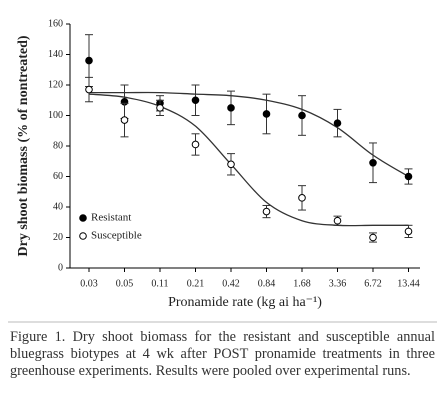 This screenshot has height=417, width=445. I want to click on y-tick-label: 80, so click(58, 145).